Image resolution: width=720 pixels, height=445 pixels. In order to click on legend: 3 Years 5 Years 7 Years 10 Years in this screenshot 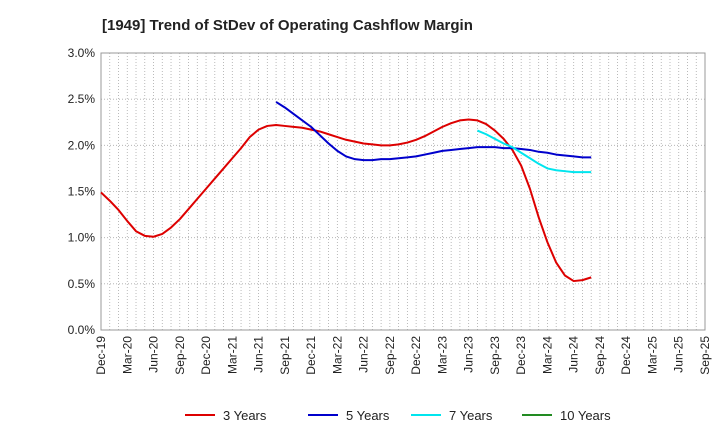, I will do `click(398, 415)`.